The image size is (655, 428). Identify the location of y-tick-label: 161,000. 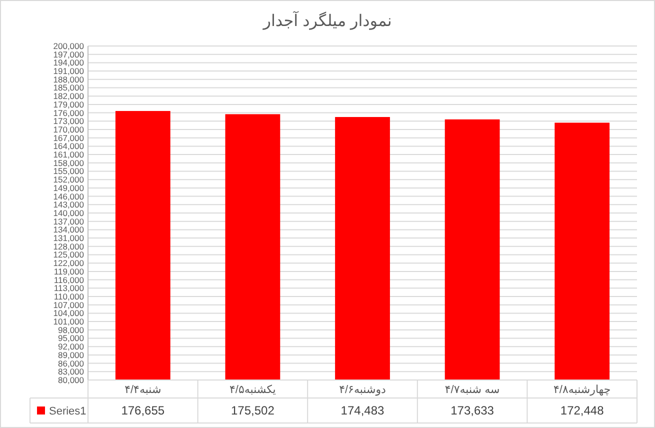
(68, 155).